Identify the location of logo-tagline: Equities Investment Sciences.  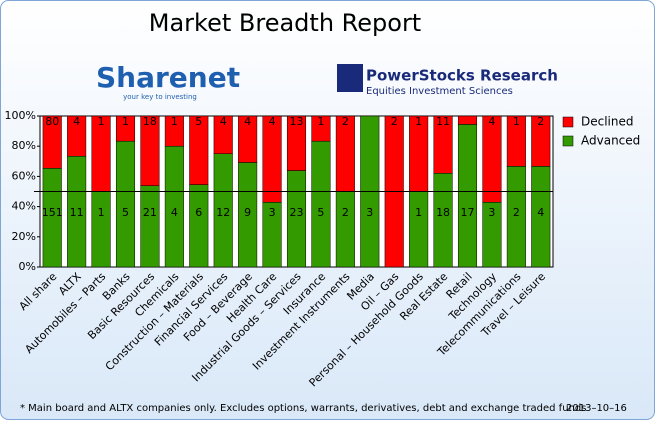
(439, 91).